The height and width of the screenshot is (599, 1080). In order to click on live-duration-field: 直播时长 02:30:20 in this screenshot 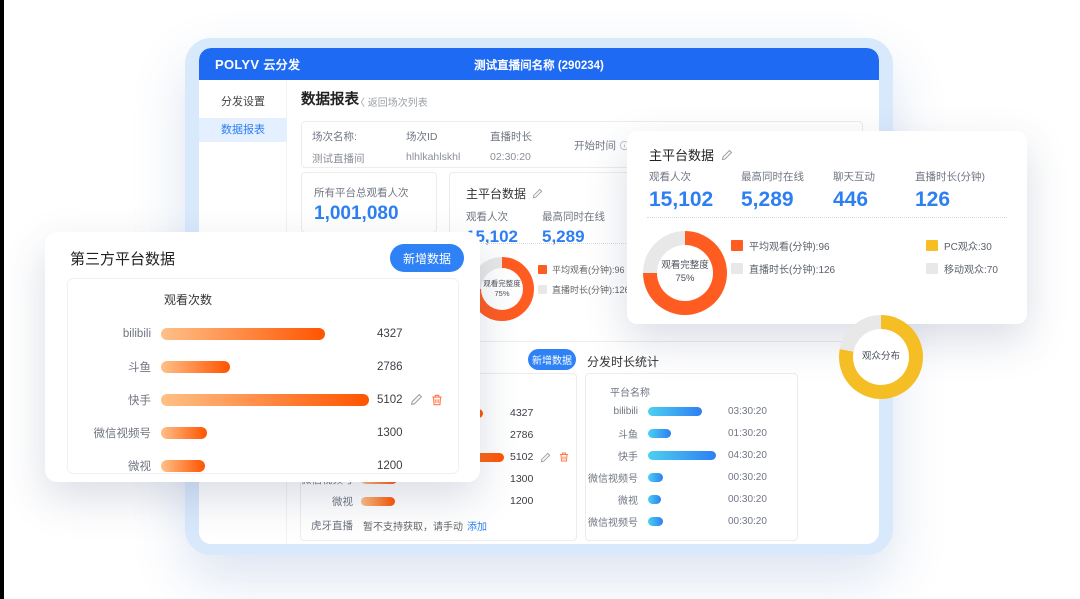, I will do `click(511, 147)`.